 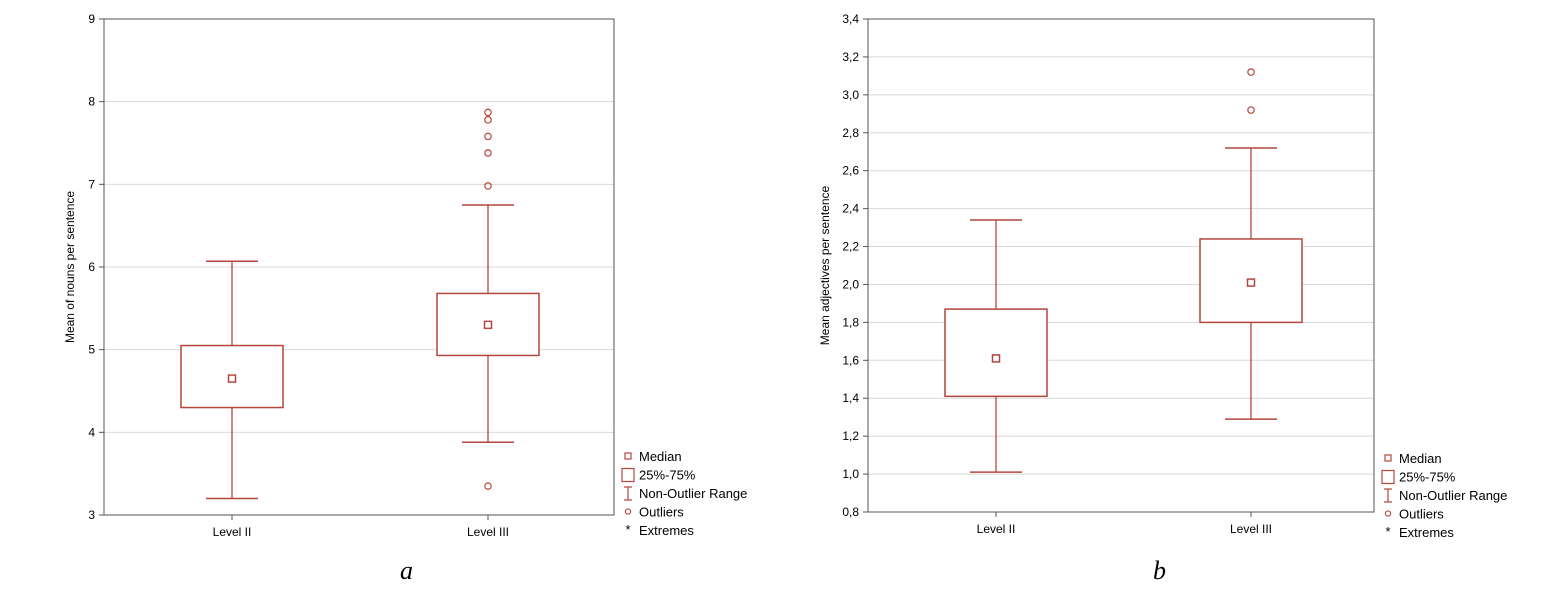 What do you see at coordinates (70, 267) in the screenshot?
I see `y-axis-label: Mean of nouns per sentence` at bounding box center [70, 267].